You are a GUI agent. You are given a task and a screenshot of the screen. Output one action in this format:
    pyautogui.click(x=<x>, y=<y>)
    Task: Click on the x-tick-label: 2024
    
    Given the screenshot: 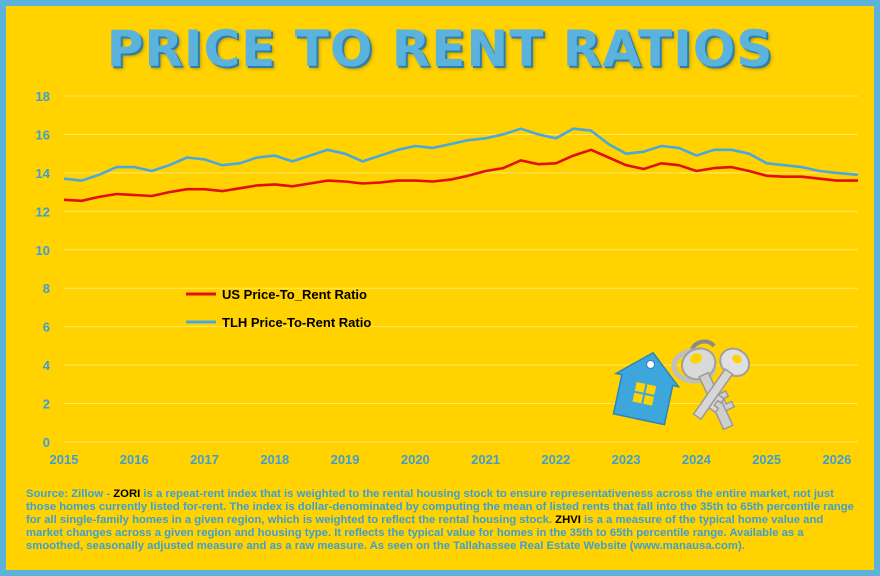 What is the action you would take?
    pyautogui.click(x=697, y=459)
    